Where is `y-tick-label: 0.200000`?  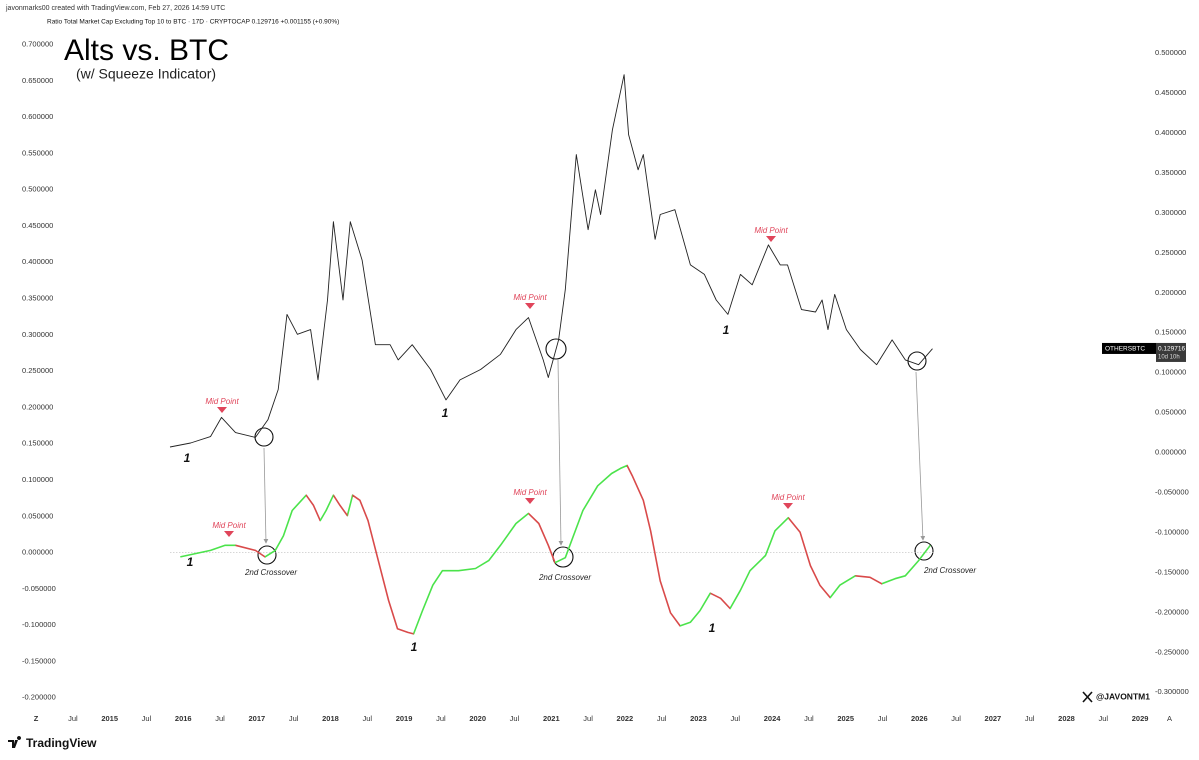
y-tick-label: 0.200000 is located at coordinates (37, 406).